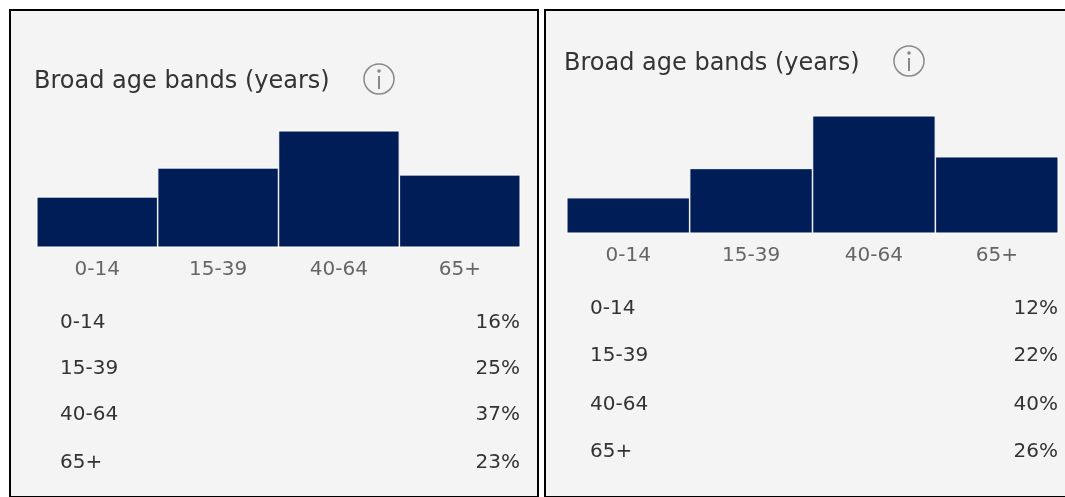  Describe the element at coordinates (1035, 354) in the screenshot. I see `data-label: 22%` at that location.